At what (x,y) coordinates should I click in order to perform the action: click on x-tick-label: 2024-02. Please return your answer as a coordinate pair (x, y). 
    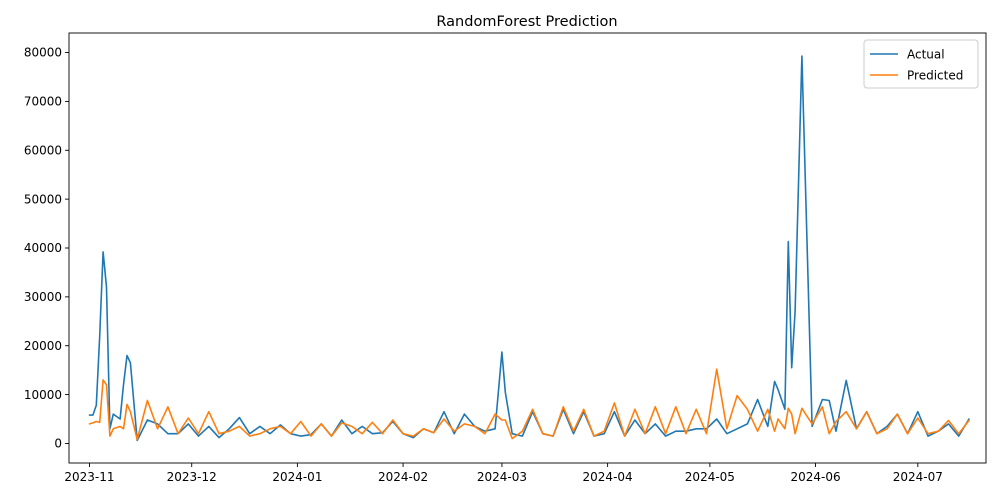
    Looking at the image, I should click on (403, 477).